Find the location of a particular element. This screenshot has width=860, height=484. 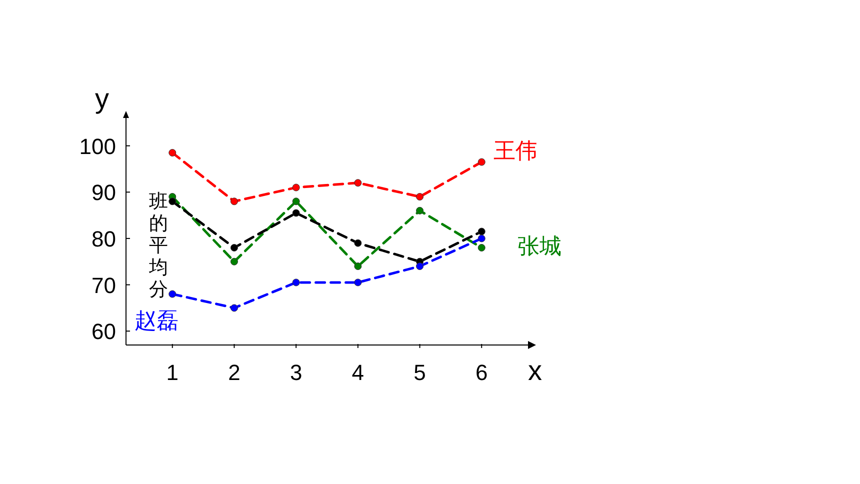

y-tick-label: 70 is located at coordinates (104, 285).